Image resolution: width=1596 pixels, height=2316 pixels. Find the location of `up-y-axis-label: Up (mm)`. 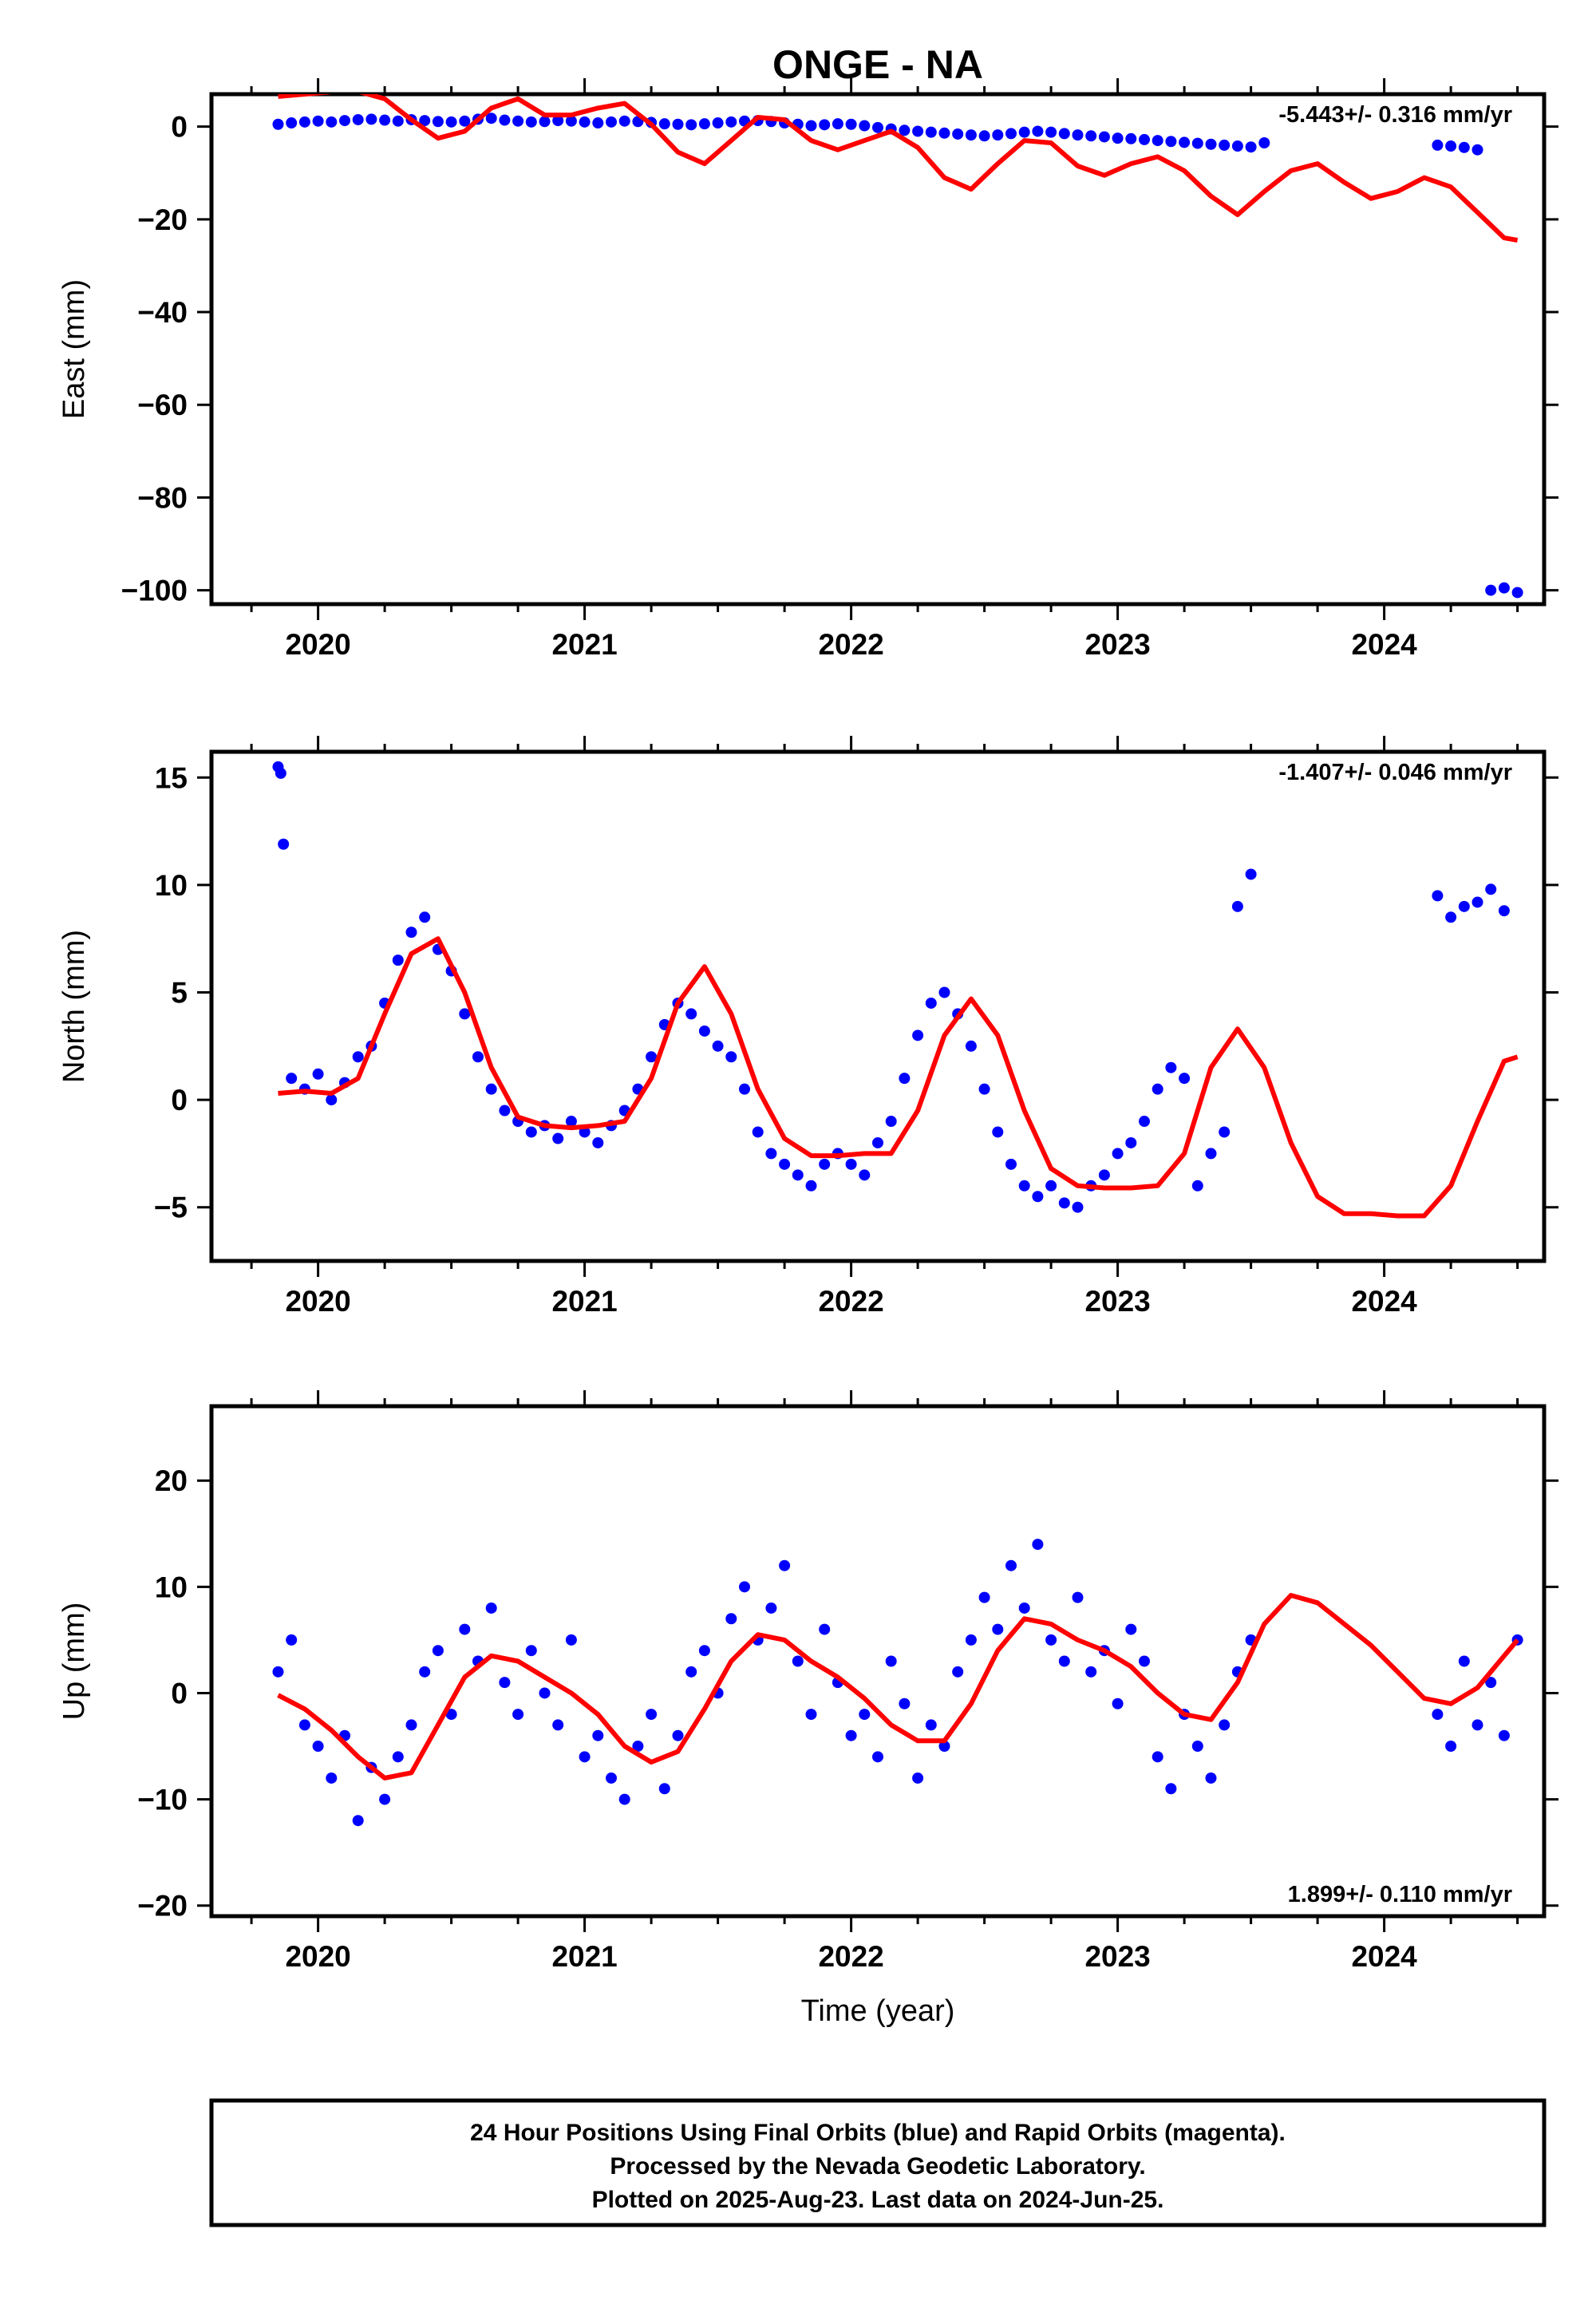

up-y-axis-label: Up (mm) is located at coordinates (74, 1662).